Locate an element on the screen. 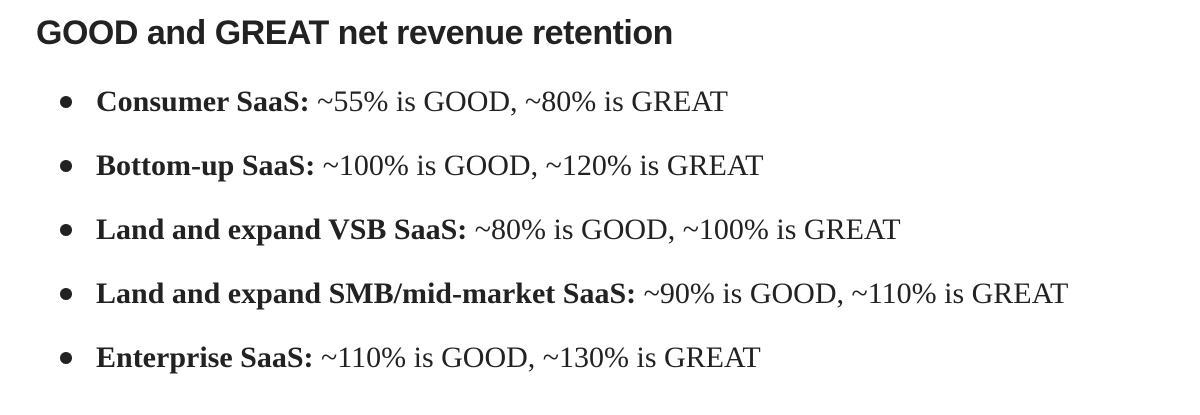  list-item-label: Bottom-up SaaS: is located at coordinates (206, 165).